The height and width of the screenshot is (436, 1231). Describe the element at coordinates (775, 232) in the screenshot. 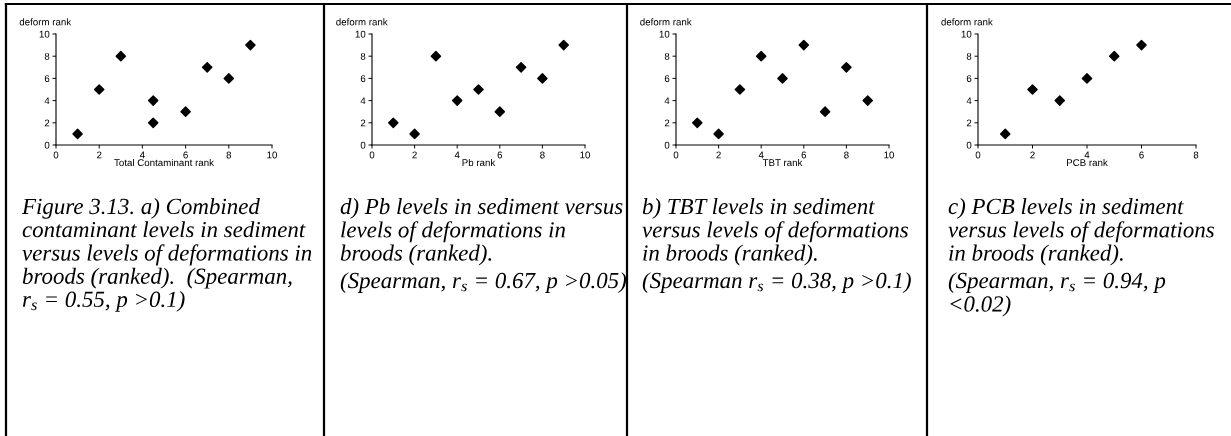

I see `text: b) TBT levels in sediment versus levels of deformations in broods (ranked).` at that location.